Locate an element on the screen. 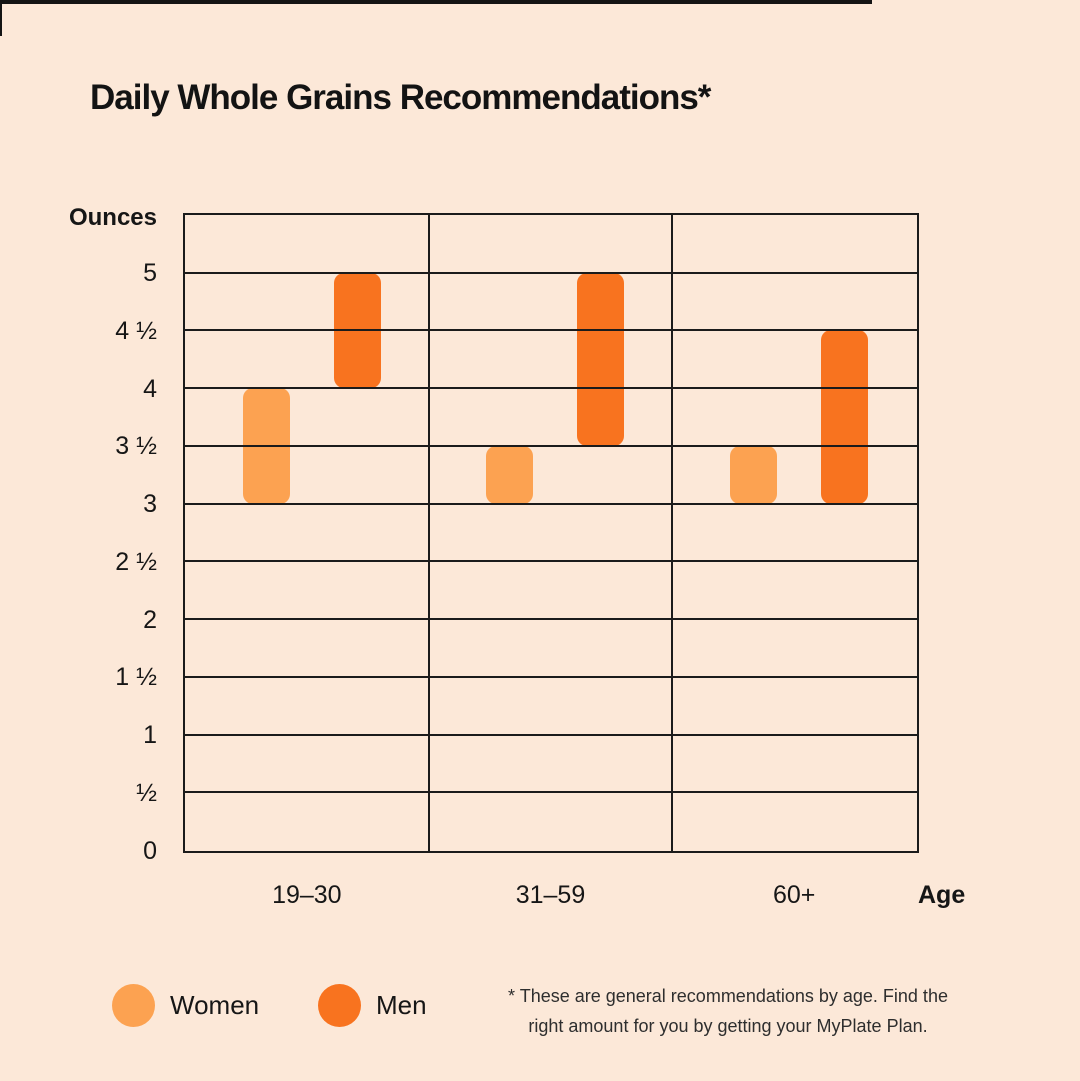  gridline-1.5 is located at coordinates (551, 676).